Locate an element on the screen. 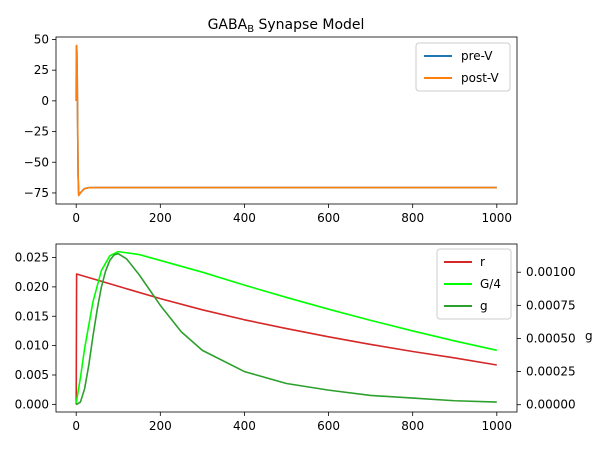 Image resolution: width=600 pixels, height=450 pixels. conductance-right-y-tick-label-3: 0.00075 is located at coordinates (551, 305).